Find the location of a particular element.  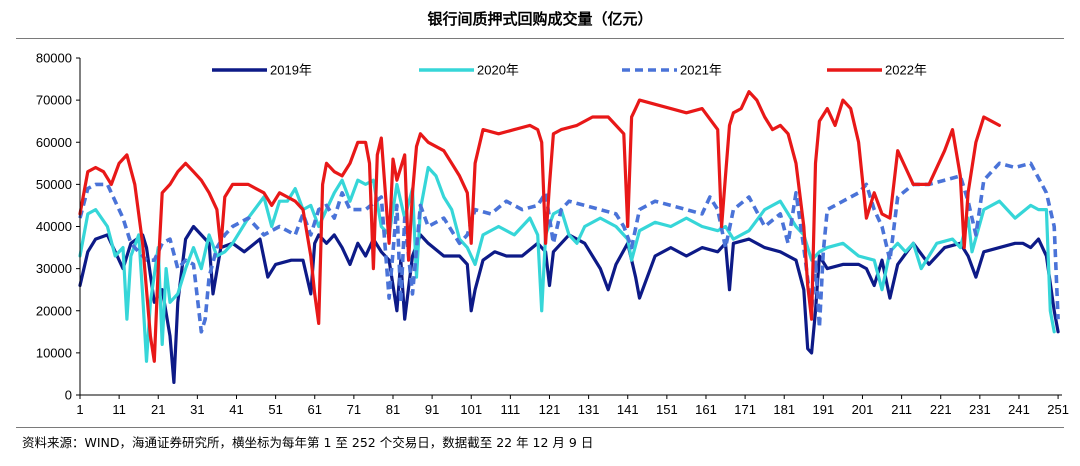

x-tick-label: 181 is located at coordinates (784, 409).